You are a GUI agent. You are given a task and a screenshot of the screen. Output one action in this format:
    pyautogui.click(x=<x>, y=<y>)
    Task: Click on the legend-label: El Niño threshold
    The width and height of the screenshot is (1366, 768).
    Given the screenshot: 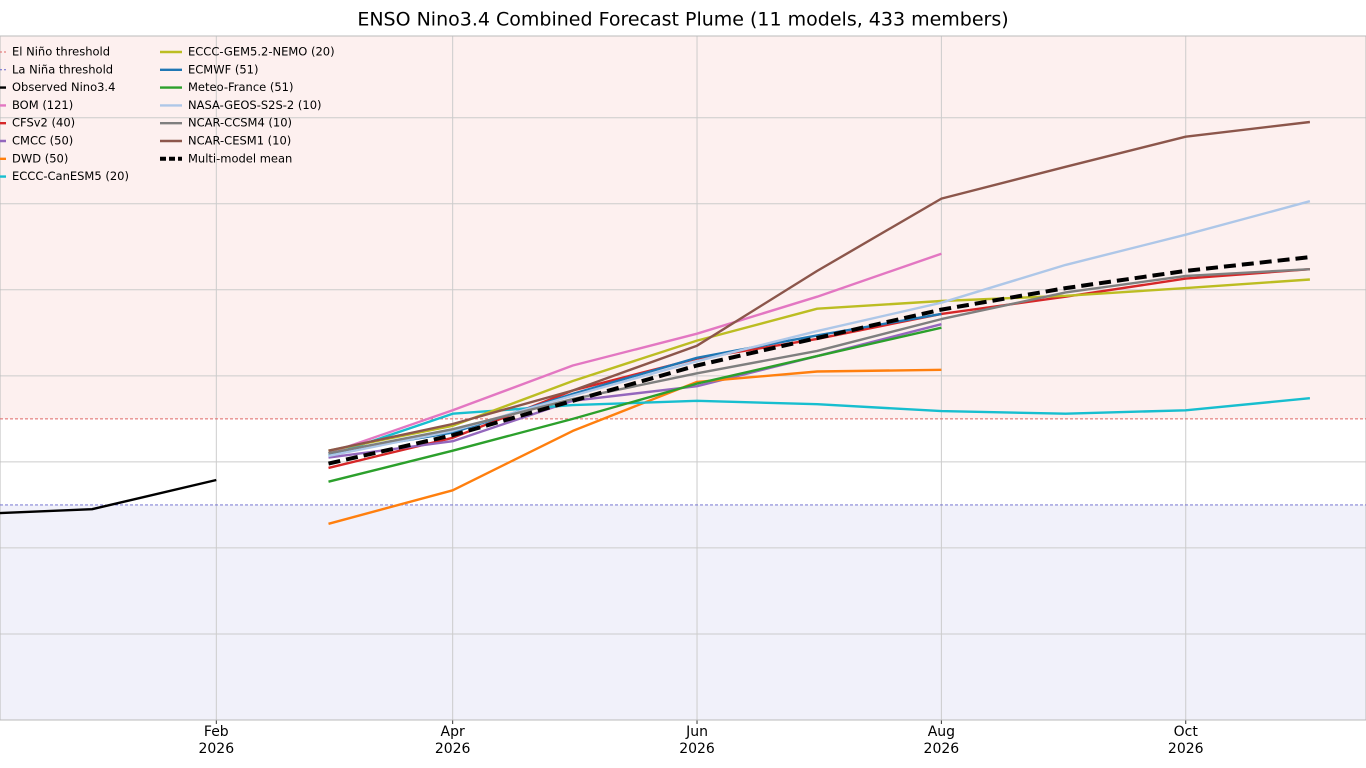 What is the action you would take?
    pyautogui.click(x=61, y=52)
    